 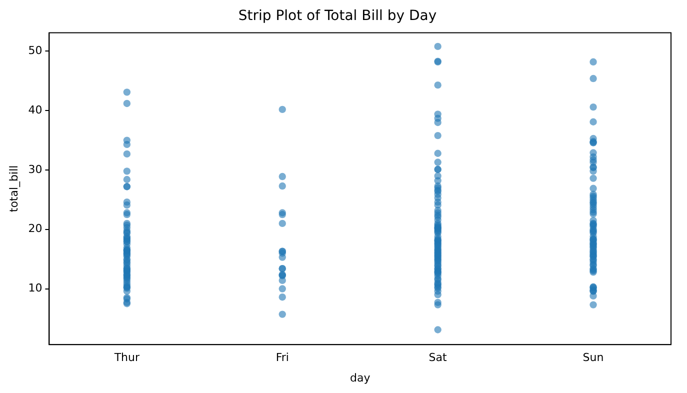 I want to click on y-tick-label: 50, so click(x=35, y=51).